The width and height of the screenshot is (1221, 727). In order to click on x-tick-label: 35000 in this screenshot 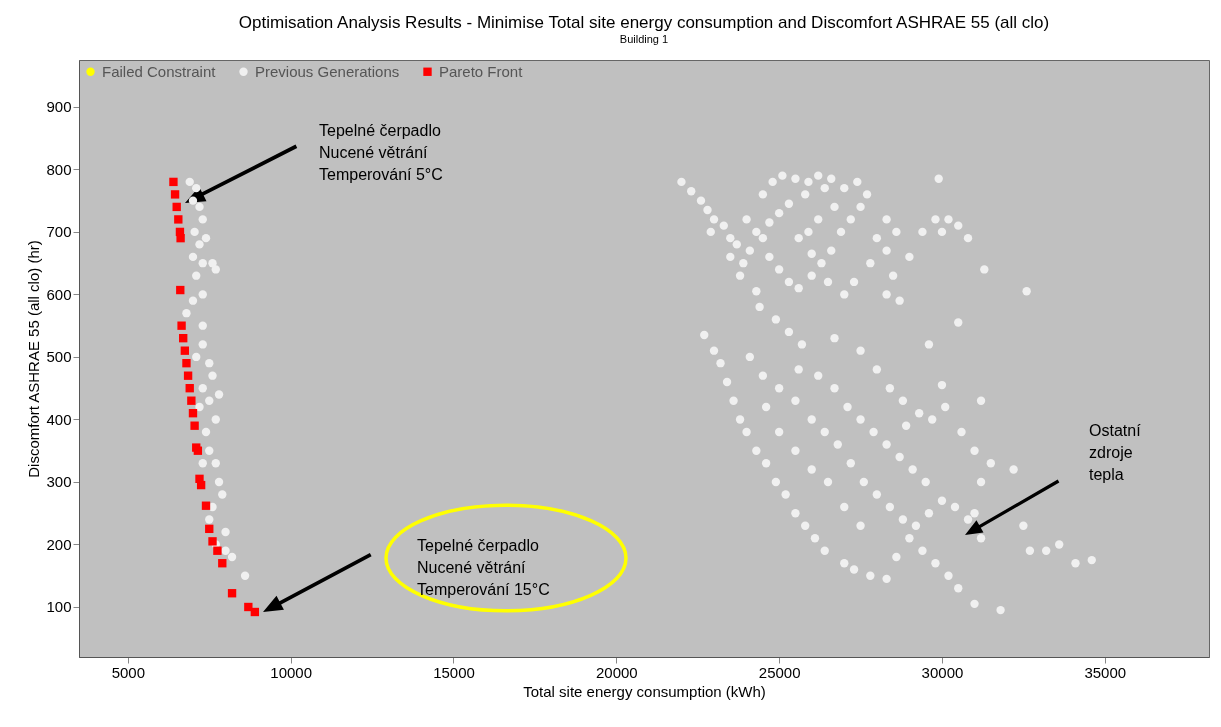, I will do `click(1105, 672)`.